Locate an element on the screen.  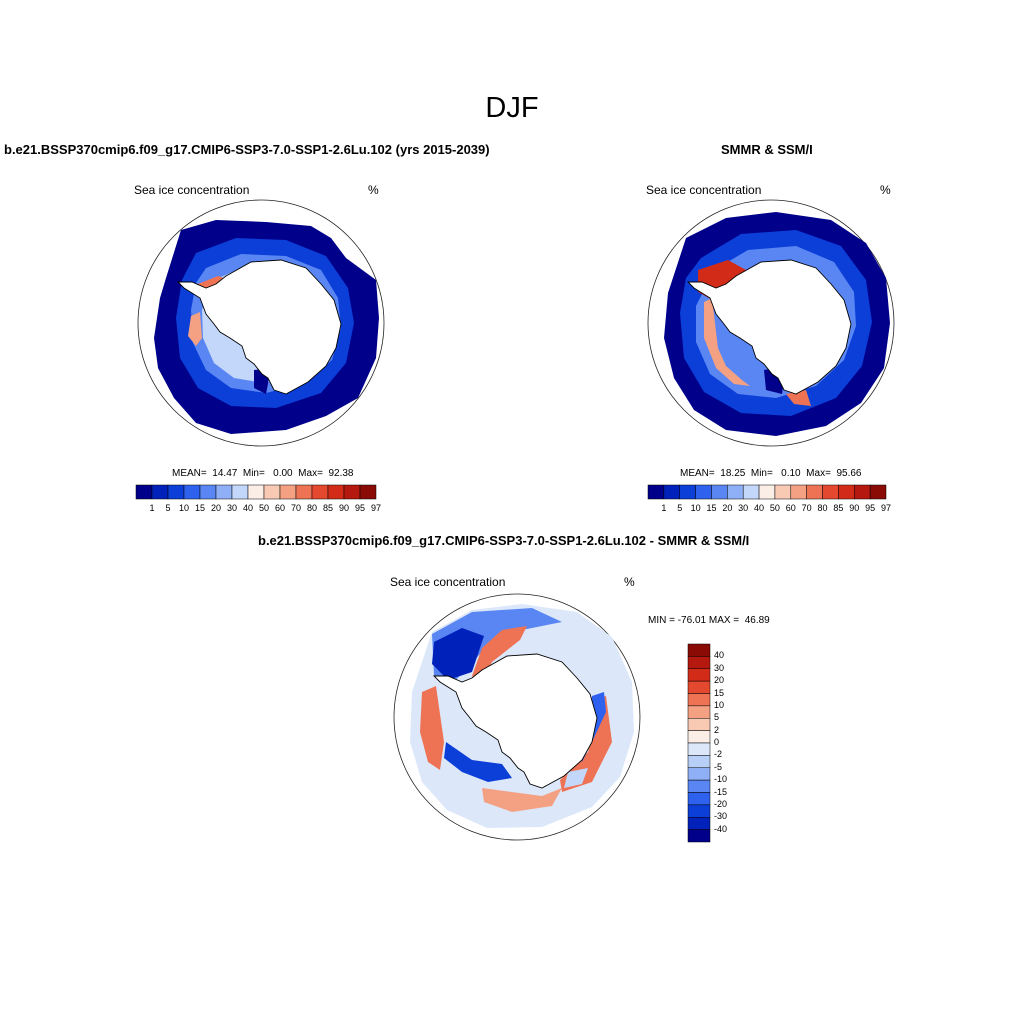
panel-2-colorbar-ticks: 1 5 10 15 20 30 40 50 60 70 80 85 90 95 97 is located at coordinates (769, 509).